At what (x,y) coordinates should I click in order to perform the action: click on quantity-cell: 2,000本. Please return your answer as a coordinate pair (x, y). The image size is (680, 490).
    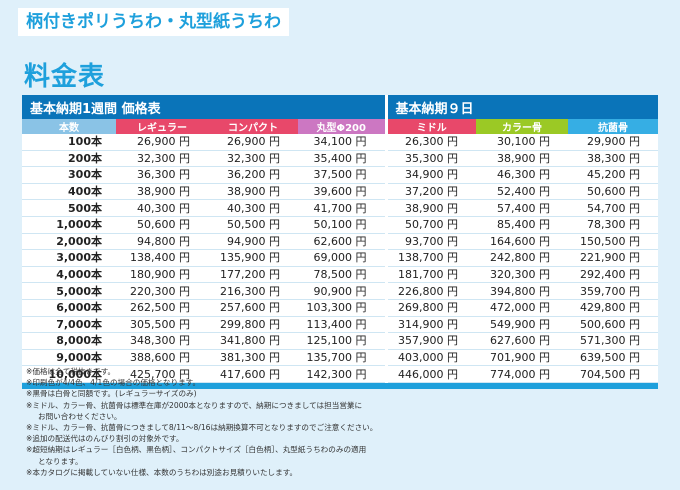
    Looking at the image, I should click on (69, 242).